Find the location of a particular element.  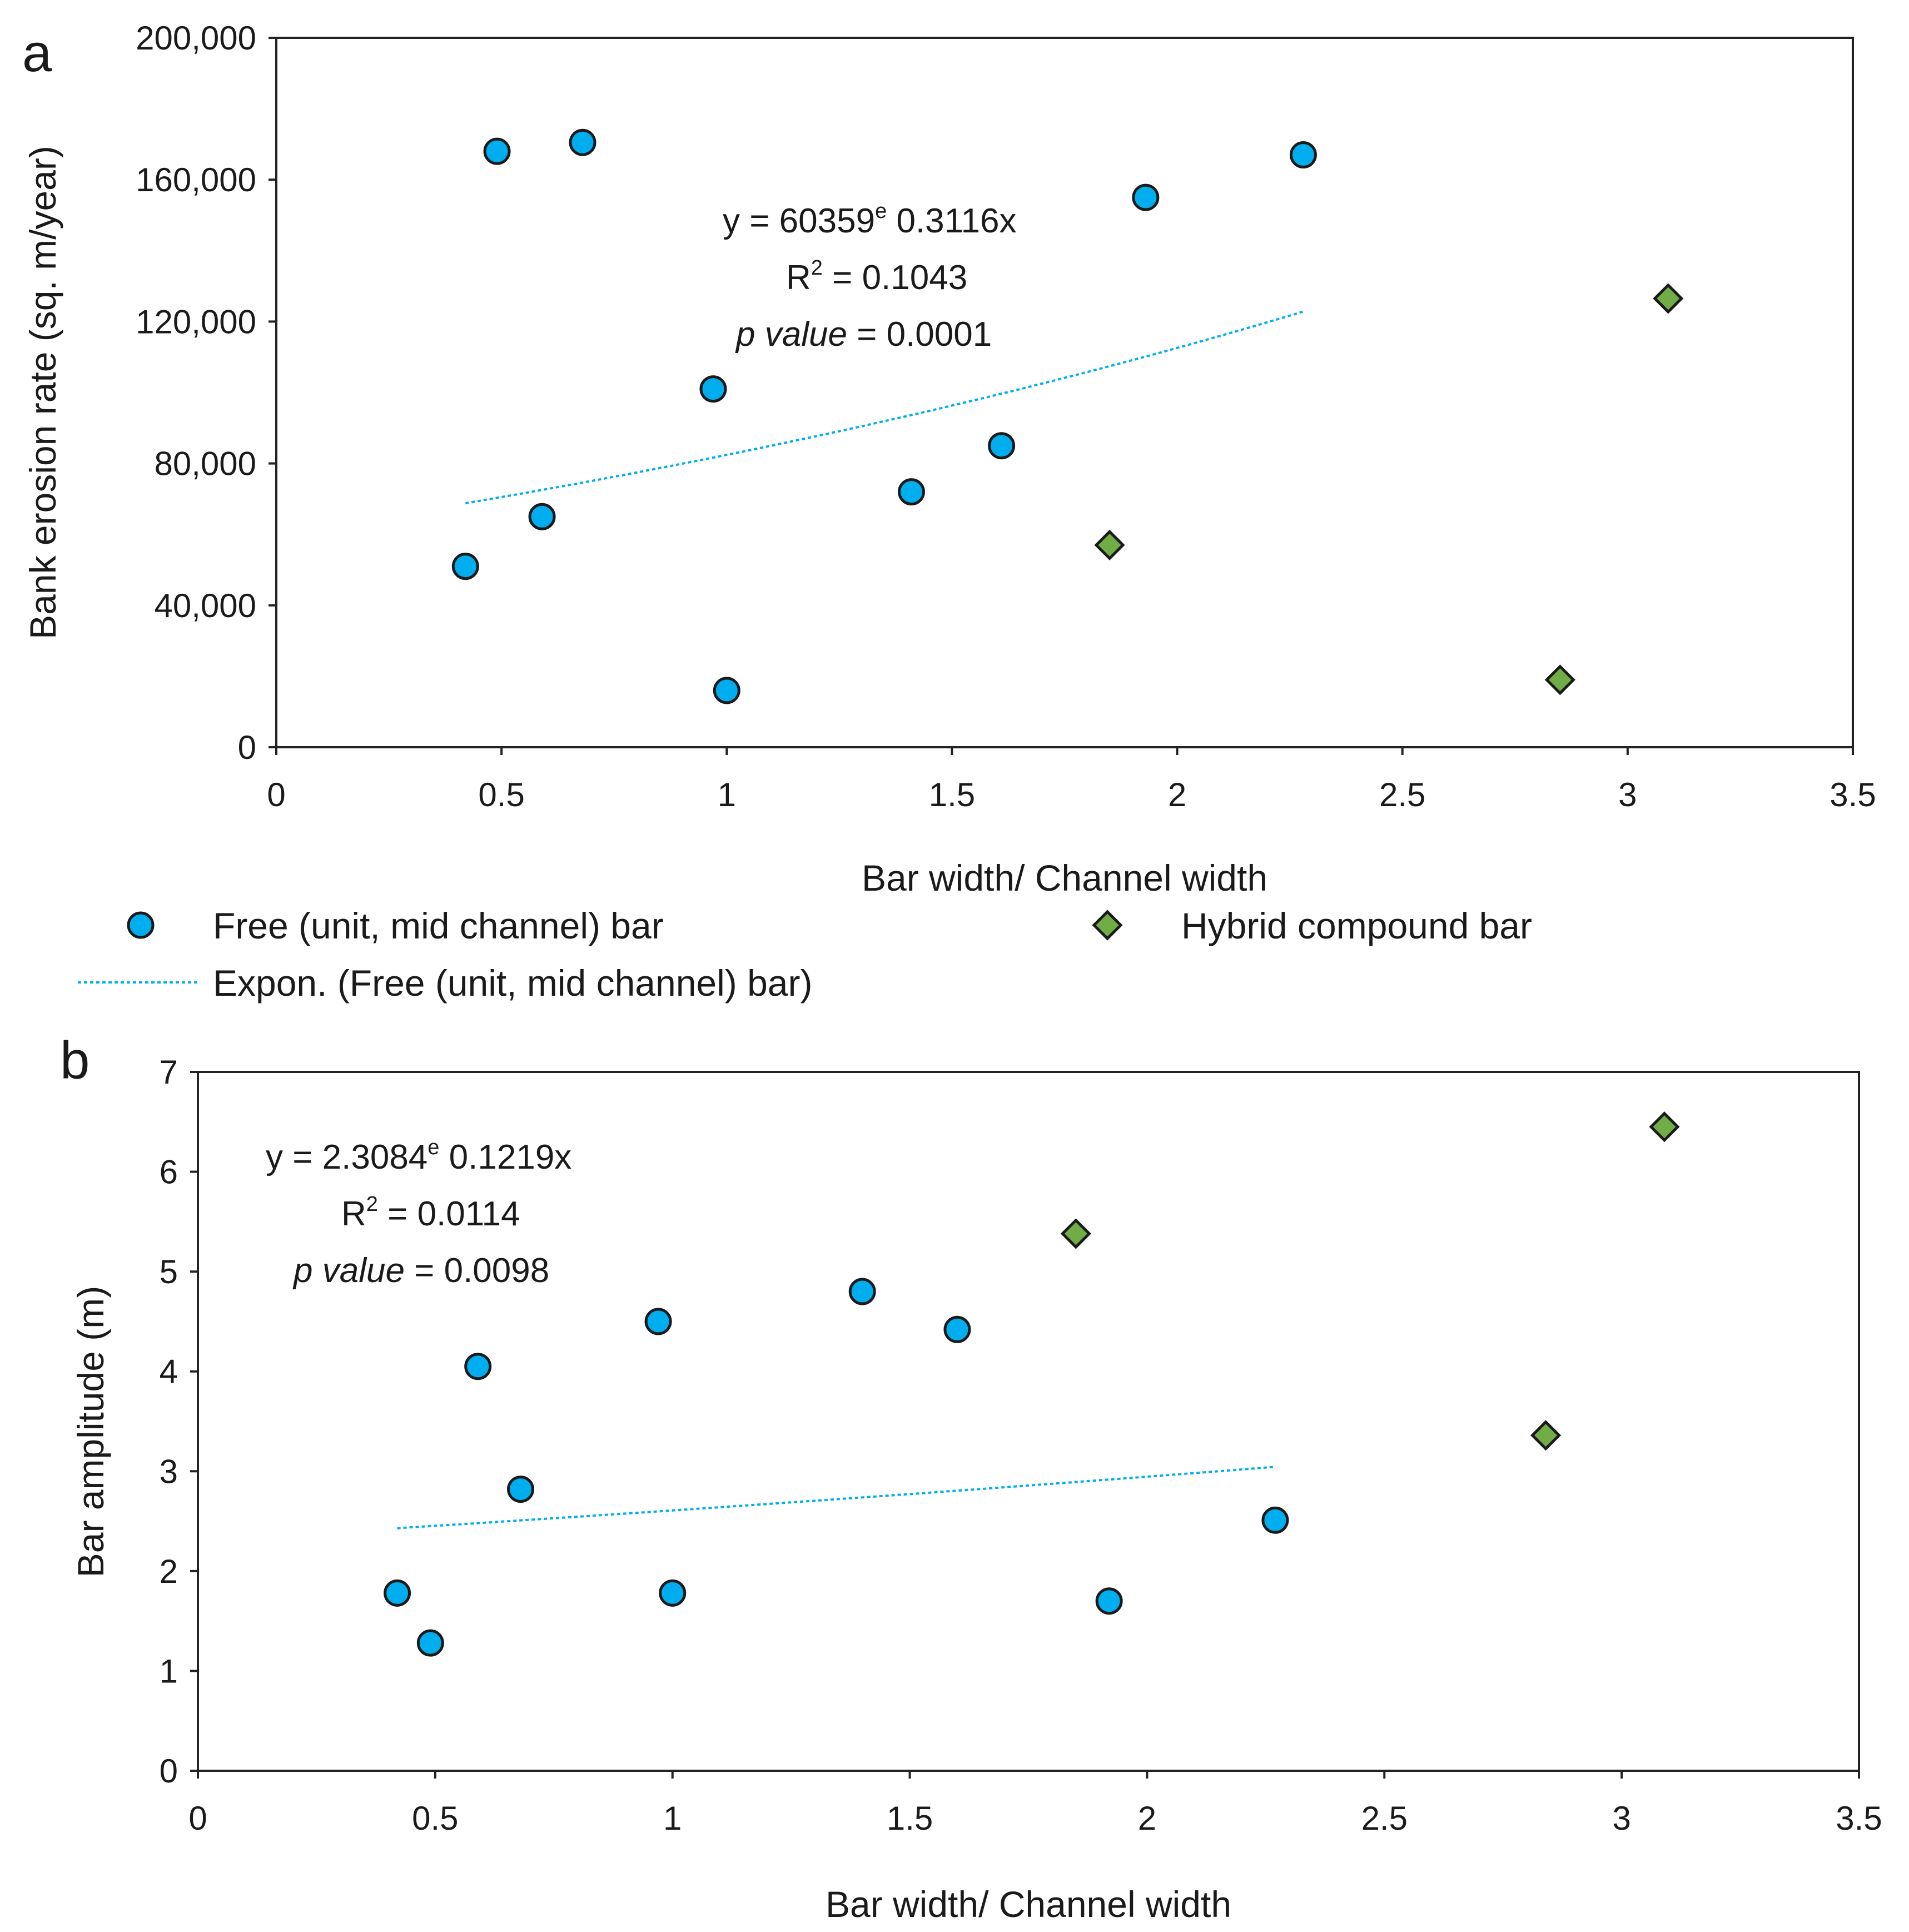

y-tick-label: 160,000 is located at coordinates (196, 179).